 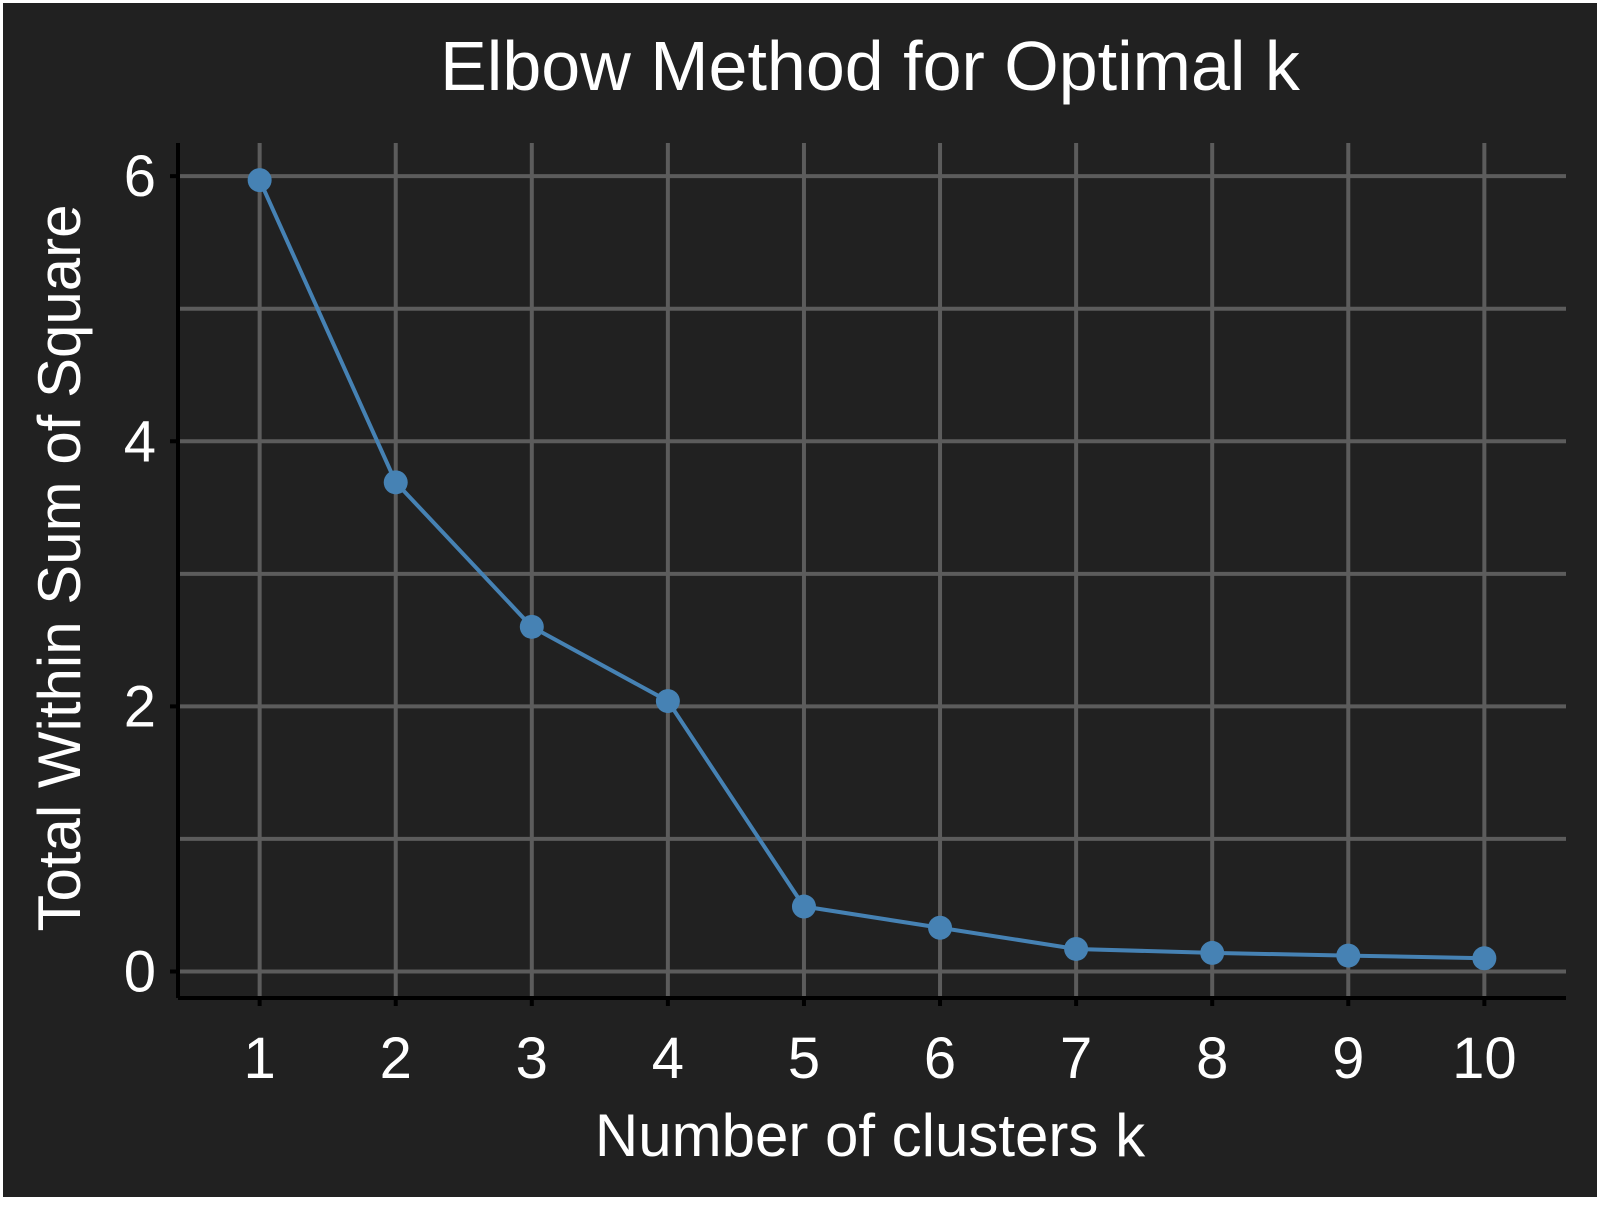 What do you see at coordinates (870, 66) in the screenshot?
I see `chart-title: Elbow Method for Optimal k` at bounding box center [870, 66].